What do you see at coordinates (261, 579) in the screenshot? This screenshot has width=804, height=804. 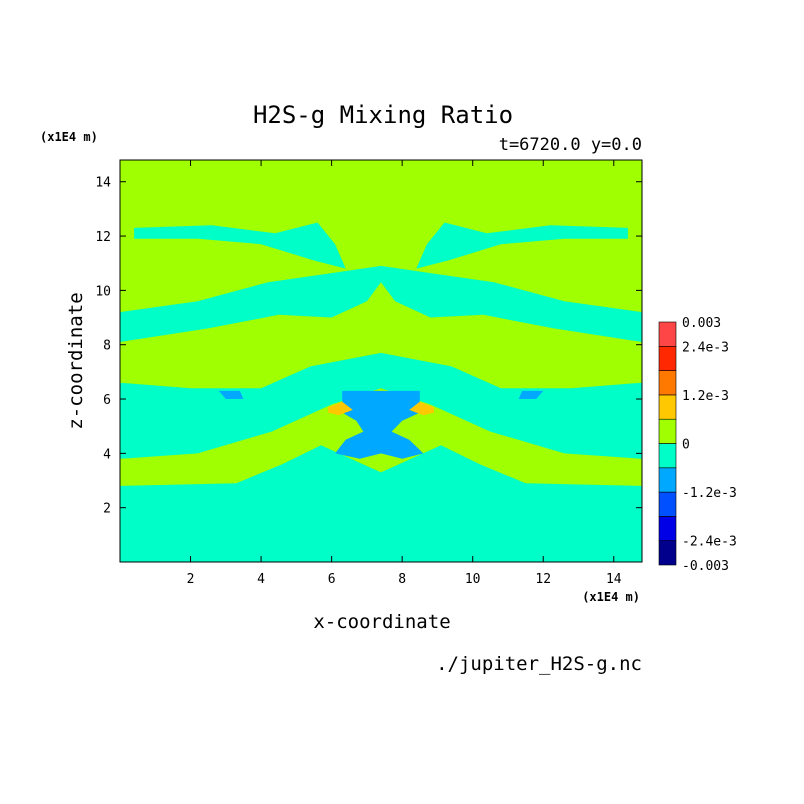 I see `x-tick-label: 4` at bounding box center [261, 579].